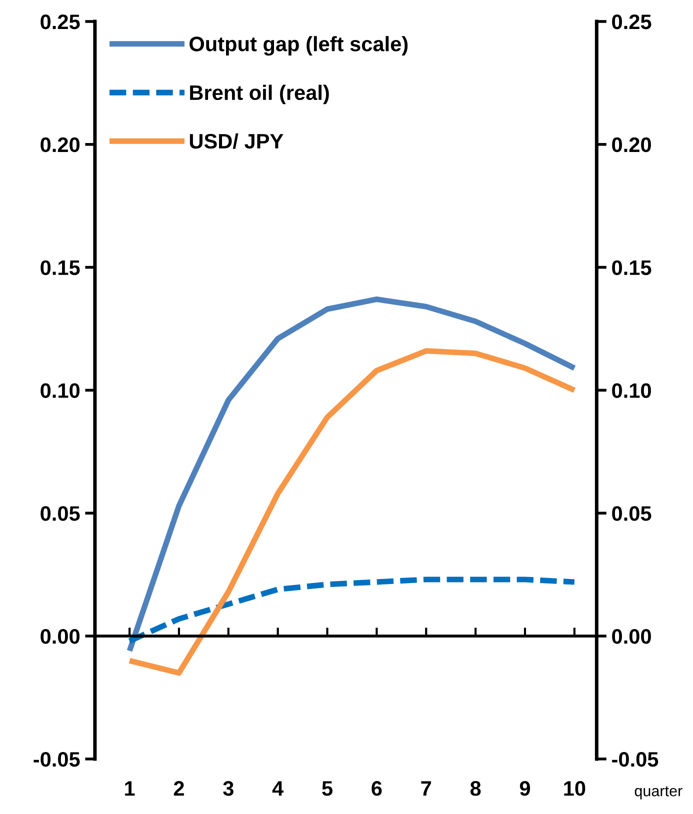  What do you see at coordinates (426, 788) in the screenshot?
I see `x-tick-label: 7` at bounding box center [426, 788].